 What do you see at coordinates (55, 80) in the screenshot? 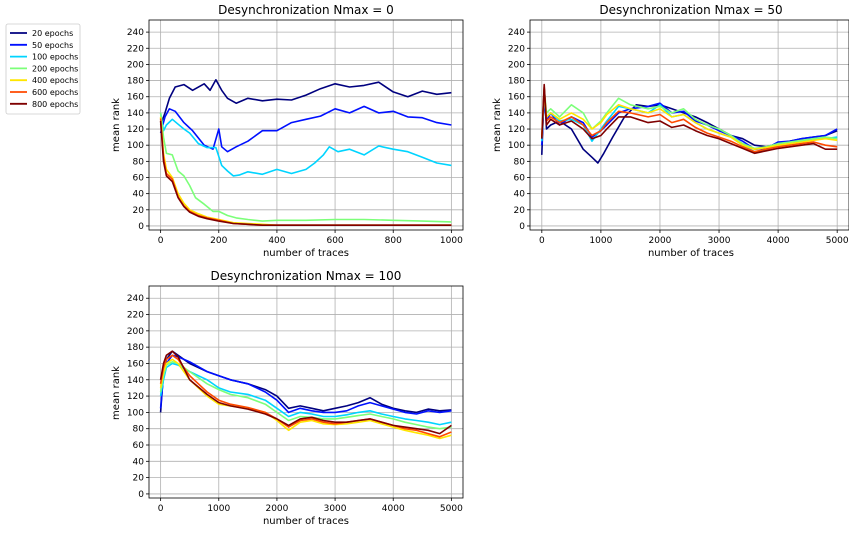
I see `legend-label: 400 epochs` at bounding box center [55, 80].